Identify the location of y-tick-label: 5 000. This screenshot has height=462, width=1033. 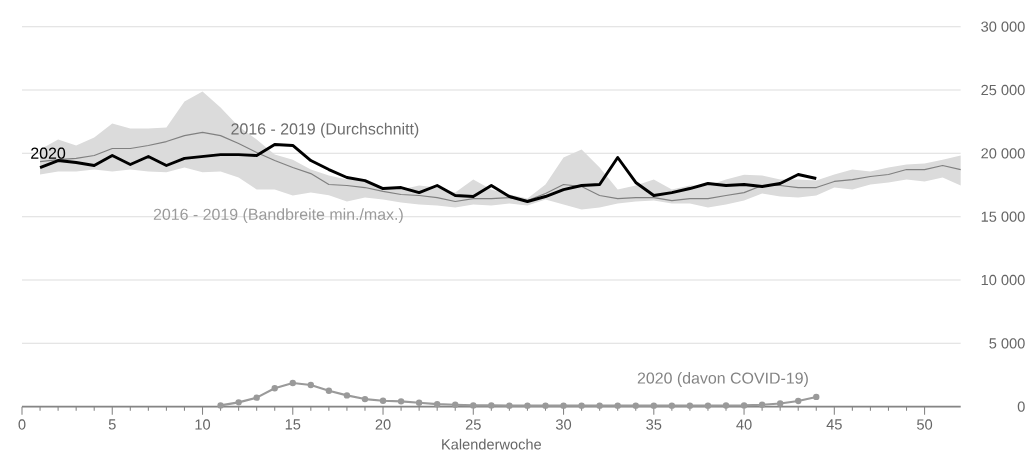
(1007, 343).